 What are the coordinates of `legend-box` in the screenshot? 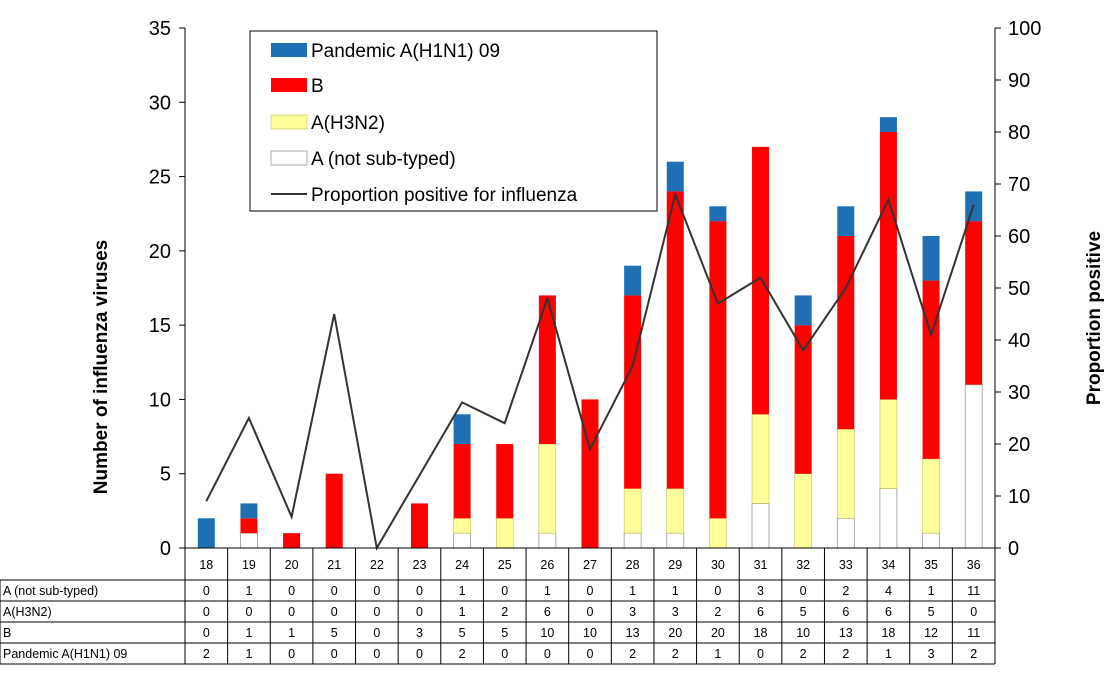 It's located at (453, 121).